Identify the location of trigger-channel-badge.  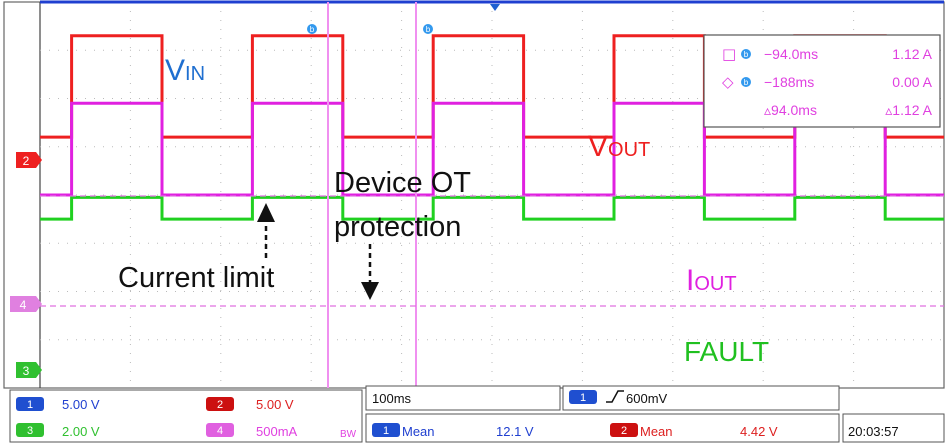
(583, 397).